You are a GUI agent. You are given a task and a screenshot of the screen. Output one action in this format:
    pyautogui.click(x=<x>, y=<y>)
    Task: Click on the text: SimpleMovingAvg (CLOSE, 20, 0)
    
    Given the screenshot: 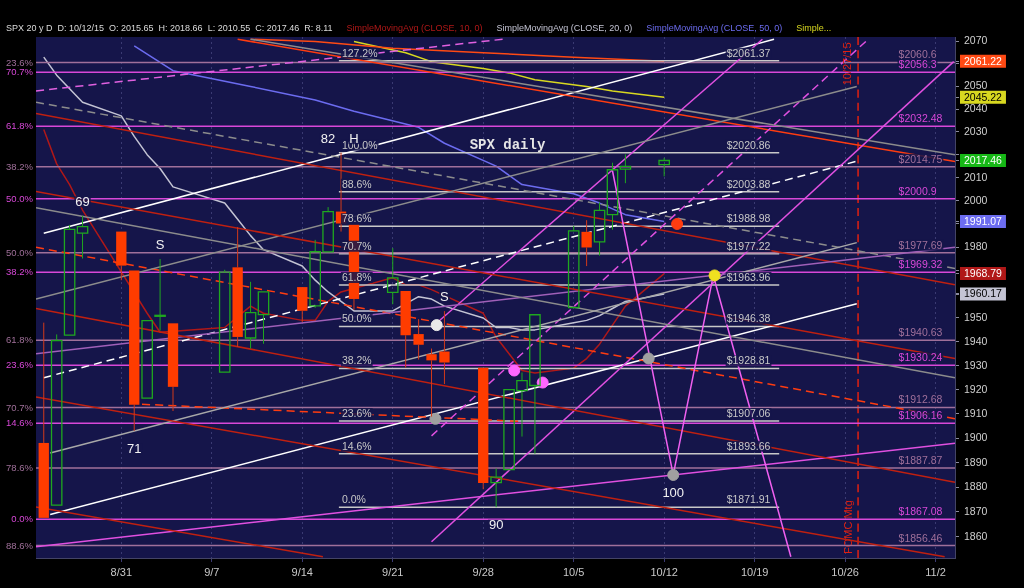 What is the action you would take?
    pyautogui.click(x=564, y=28)
    